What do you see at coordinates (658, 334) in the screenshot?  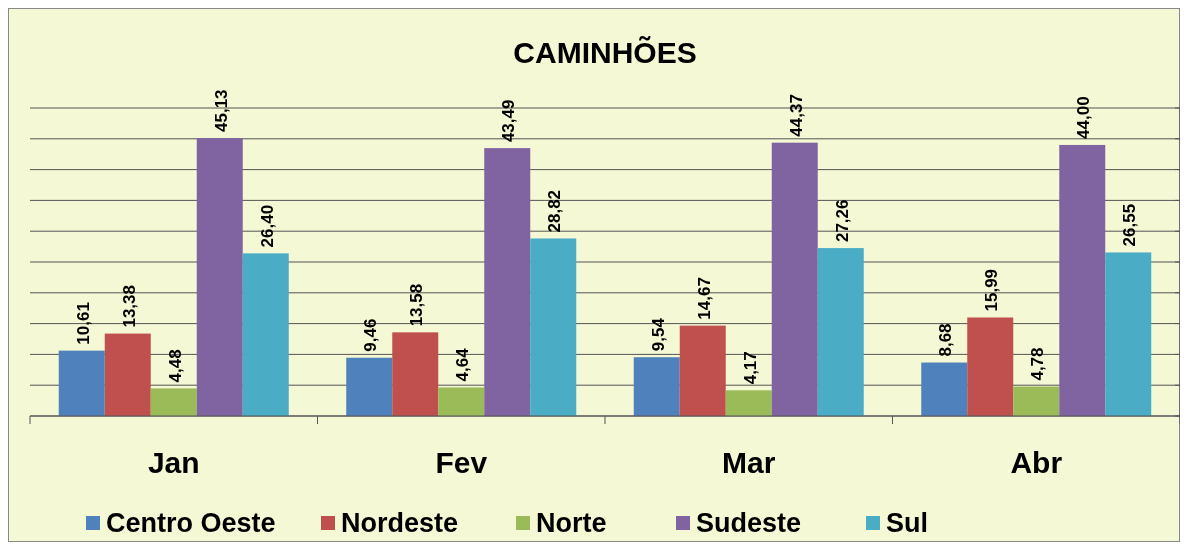 I see `data-label: 9,54` at bounding box center [658, 334].